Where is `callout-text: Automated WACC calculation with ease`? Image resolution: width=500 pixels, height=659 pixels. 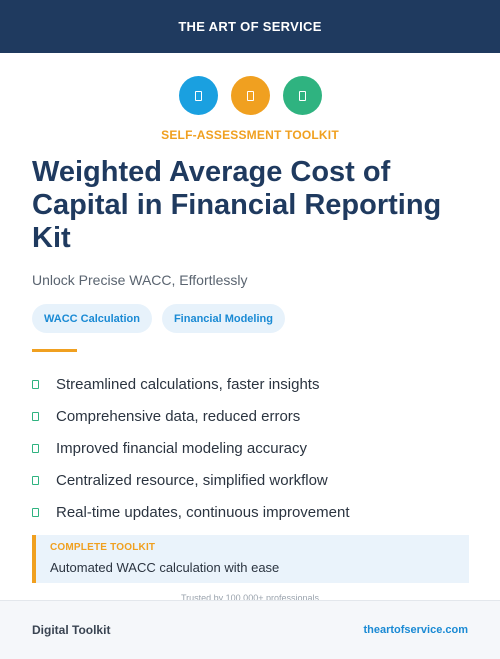 callout-text: Automated WACC calculation with ease is located at coordinates (165, 567).